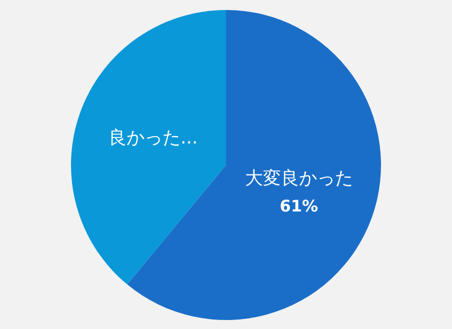 This screenshot has height=329, width=452. What do you see at coordinates (298, 178) in the screenshot?
I see `slice-label: 大変良かった` at bounding box center [298, 178].